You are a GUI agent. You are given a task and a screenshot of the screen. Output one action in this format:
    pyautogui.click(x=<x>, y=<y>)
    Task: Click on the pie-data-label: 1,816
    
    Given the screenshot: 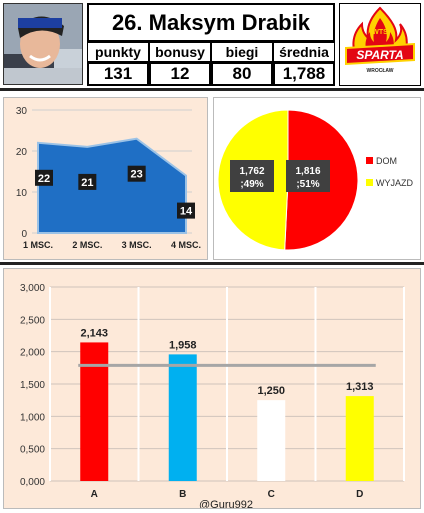 What is the action you would take?
    pyautogui.click(x=307, y=171)
    